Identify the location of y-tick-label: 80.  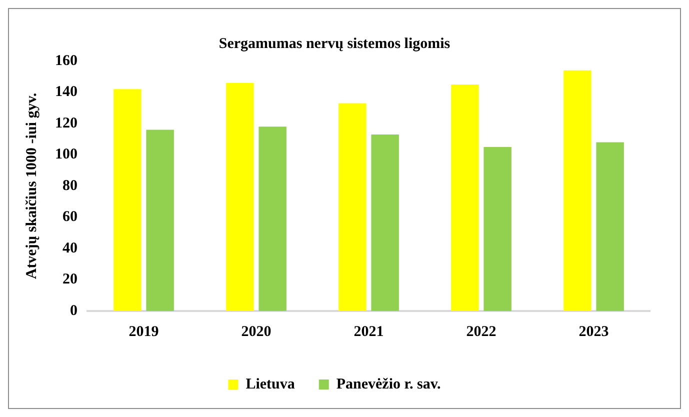
(70, 186).